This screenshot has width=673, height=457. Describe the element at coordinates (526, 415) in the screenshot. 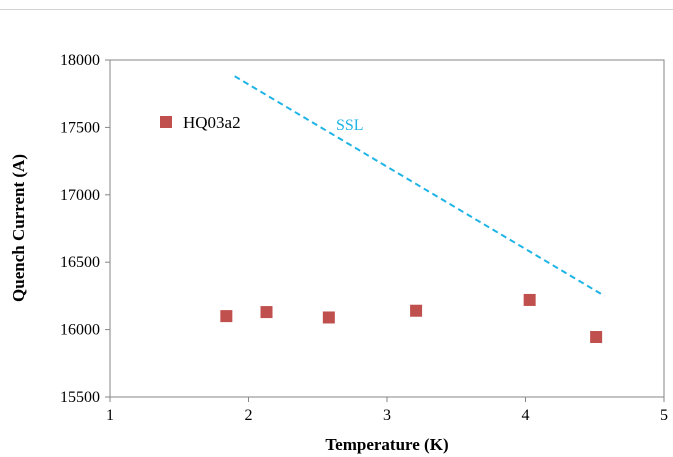

I see `x-tick-label: 4` at that location.